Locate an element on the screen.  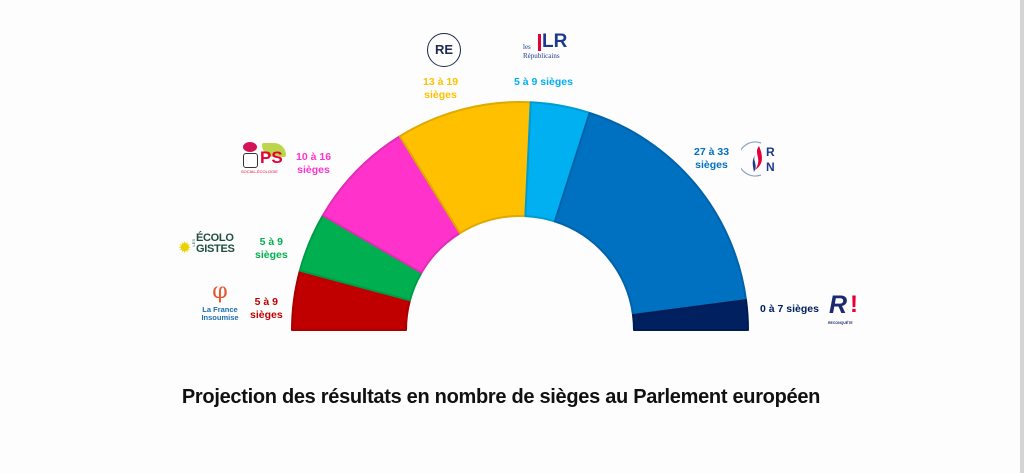
ps-logo: PS SOCIAL-ÉCOLOGIE is located at coordinates (265, 161).